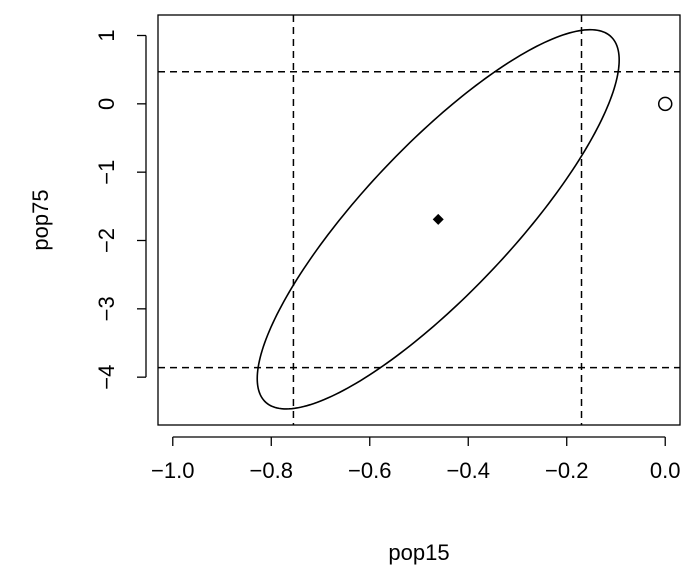 This screenshot has height=577, width=692. I want to click on y-tick-label: 0, so click(106, 104).